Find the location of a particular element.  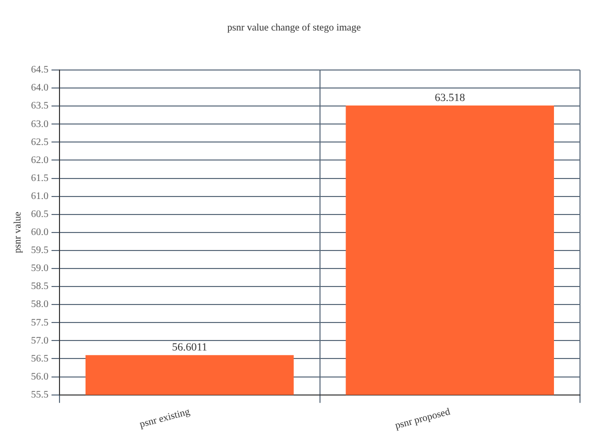

y-tick-label: 61.5 is located at coordinates (39, 178).